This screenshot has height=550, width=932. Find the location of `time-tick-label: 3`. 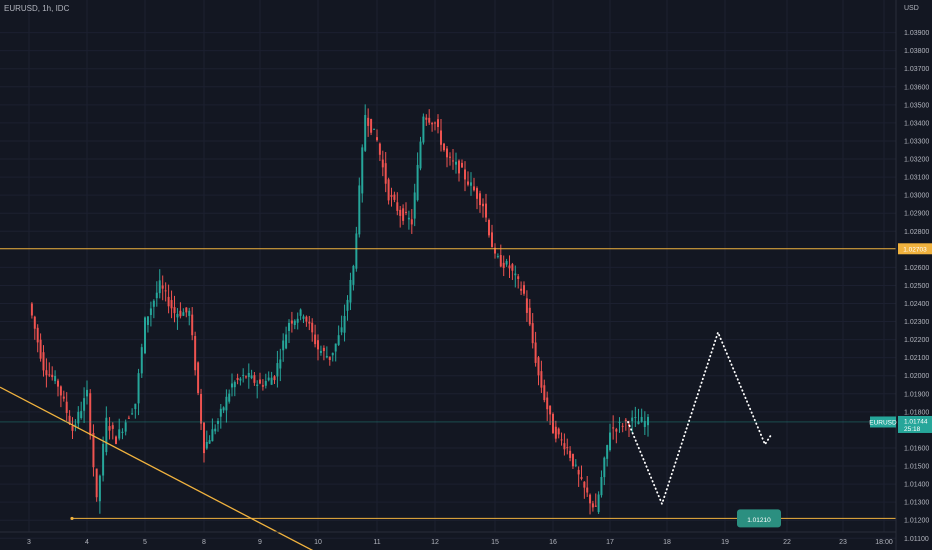

time-tick-label: 3 is located at coordinates (29, 542).